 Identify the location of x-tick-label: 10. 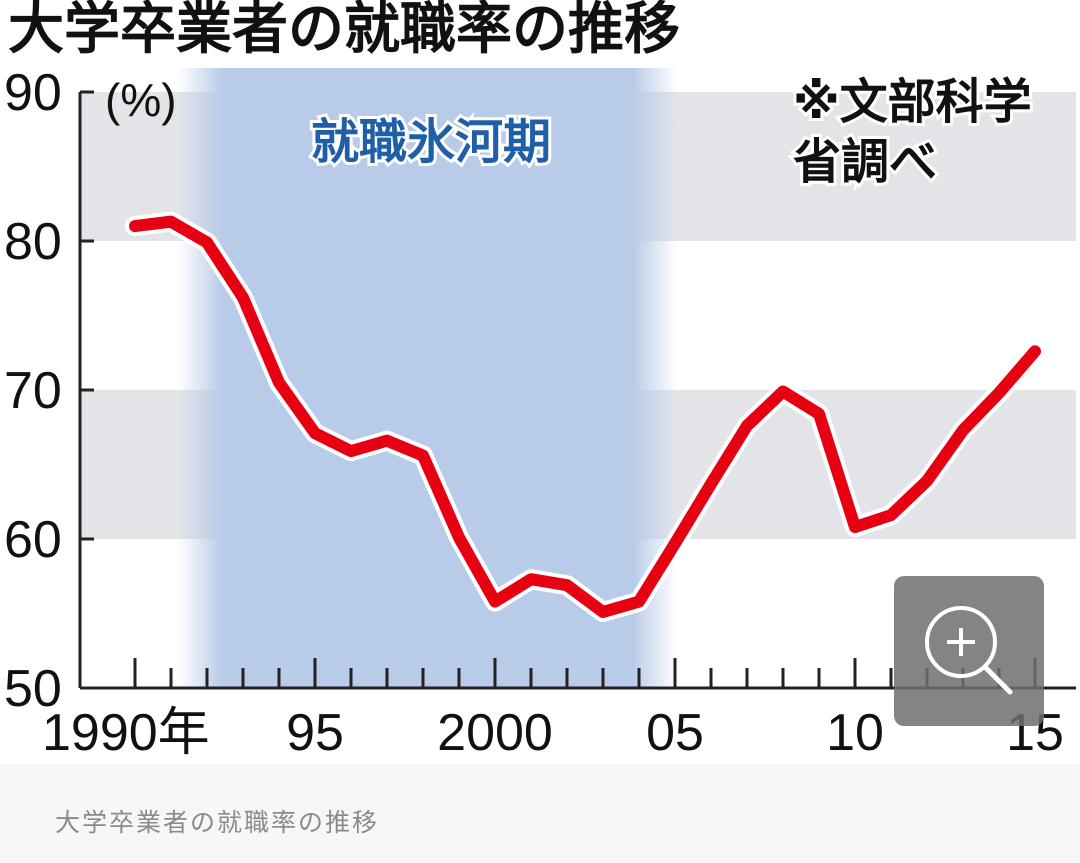
(855, 733).